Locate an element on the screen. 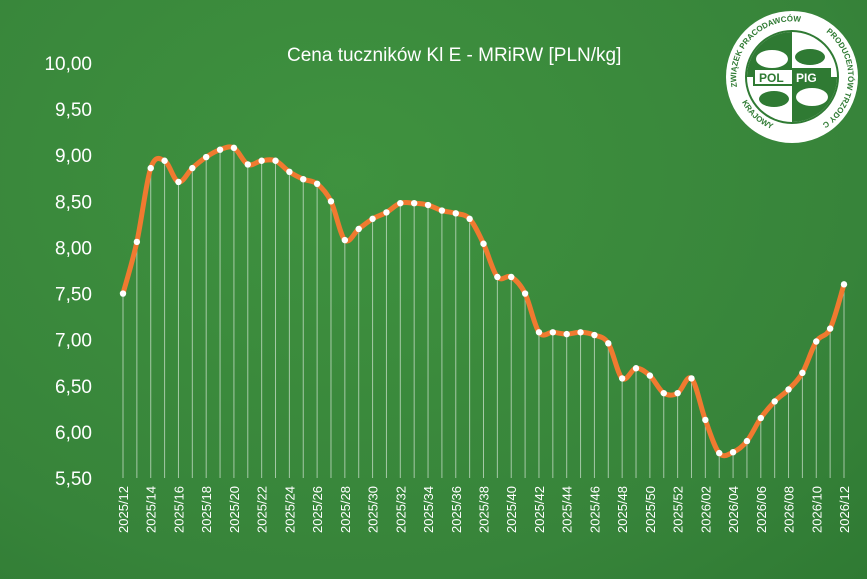 The image size is (867, 579). x-tick-label: 2025/30 is located at coordinates (373, 509).